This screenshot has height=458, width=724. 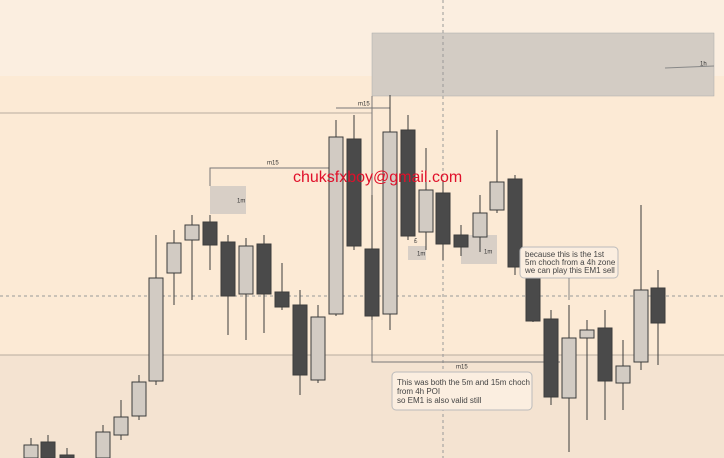 I want to click on note-text: so EM1 is also valid still, so click(x=439, y=400).